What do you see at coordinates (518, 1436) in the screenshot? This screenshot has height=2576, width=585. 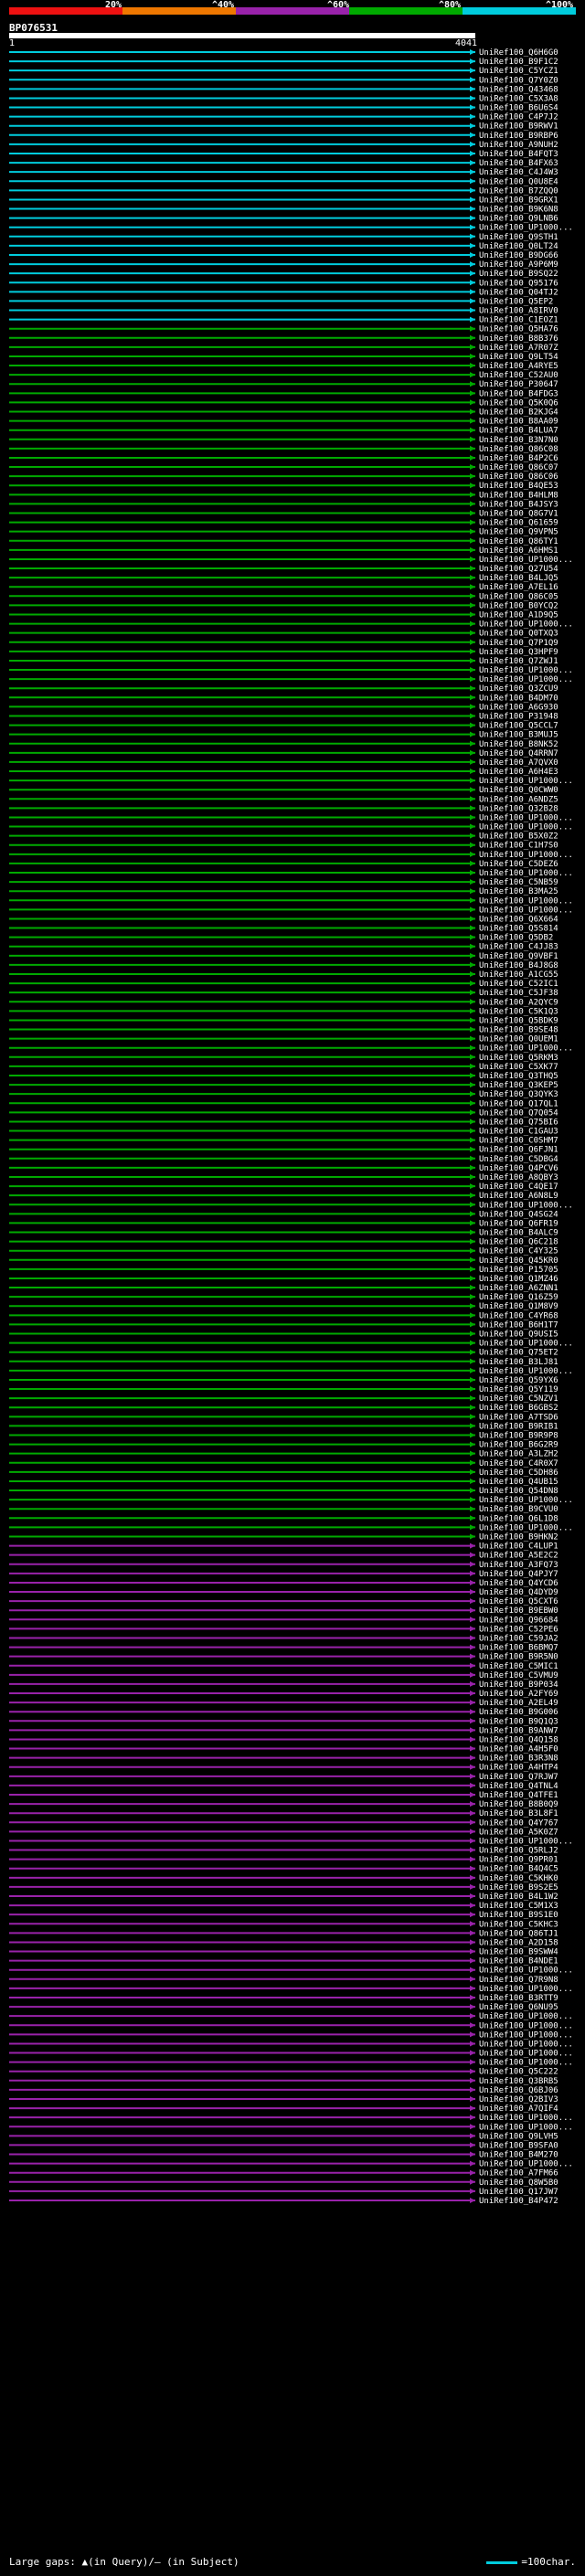 I see `hit-label: UniRef100_B9R9P8` at bounding box center [518, 1436].